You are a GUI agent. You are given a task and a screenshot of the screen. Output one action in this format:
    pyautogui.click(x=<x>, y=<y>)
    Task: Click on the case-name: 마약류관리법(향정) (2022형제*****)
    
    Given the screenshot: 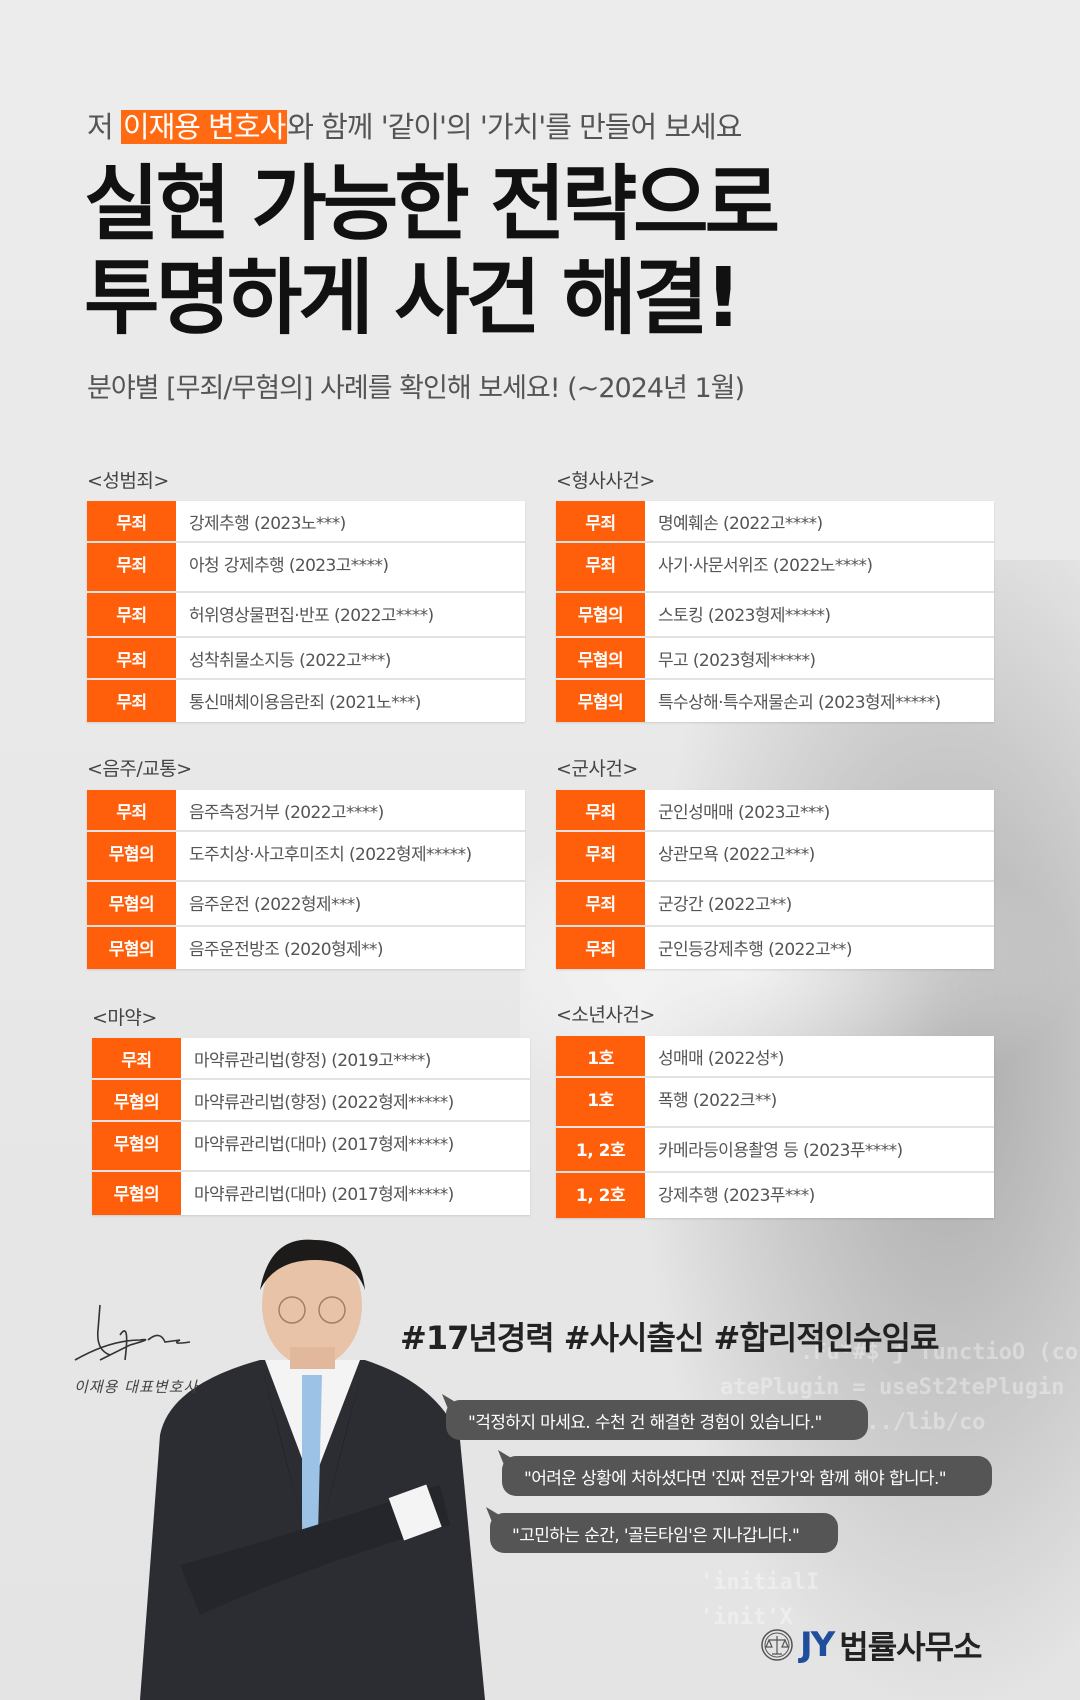 What is the action you would take?
    pyautogui.click(x=324, y=1103)
    